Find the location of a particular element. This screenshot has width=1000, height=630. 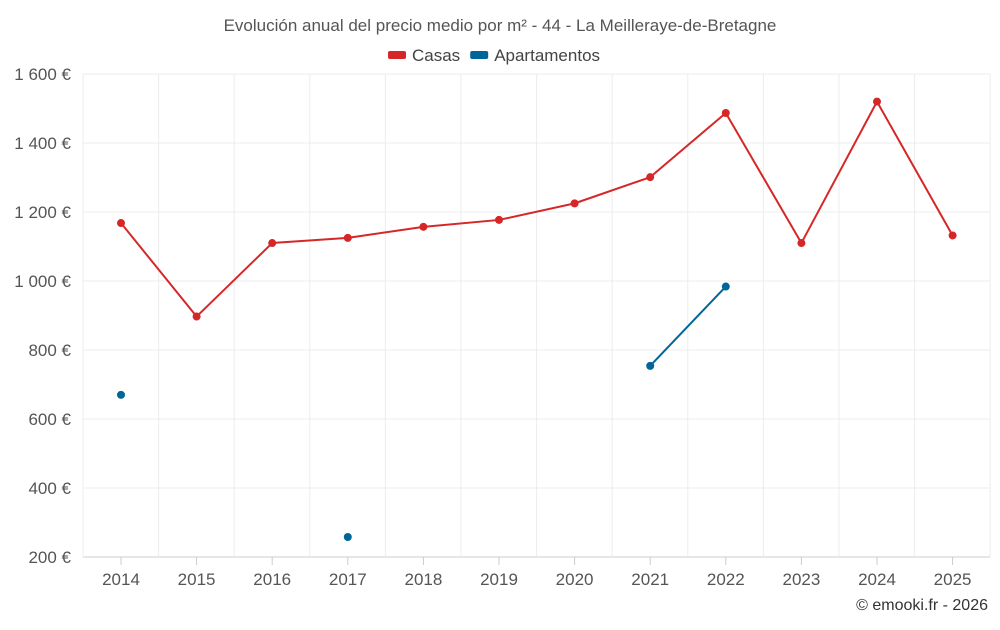

x-tick-label: 2022 is located at coordinates (726, 579).